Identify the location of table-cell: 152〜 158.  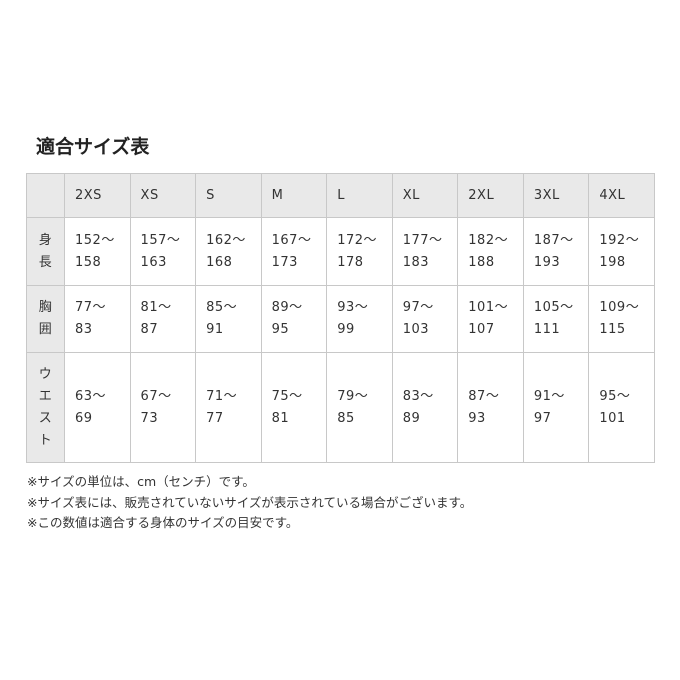
(97, 251).